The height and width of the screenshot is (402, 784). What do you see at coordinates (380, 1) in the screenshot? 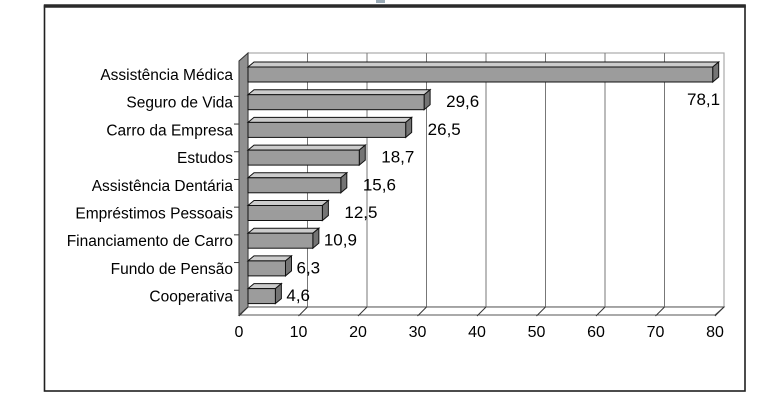
I see `cropped-text-fragment` at bounding box center [380, 1].